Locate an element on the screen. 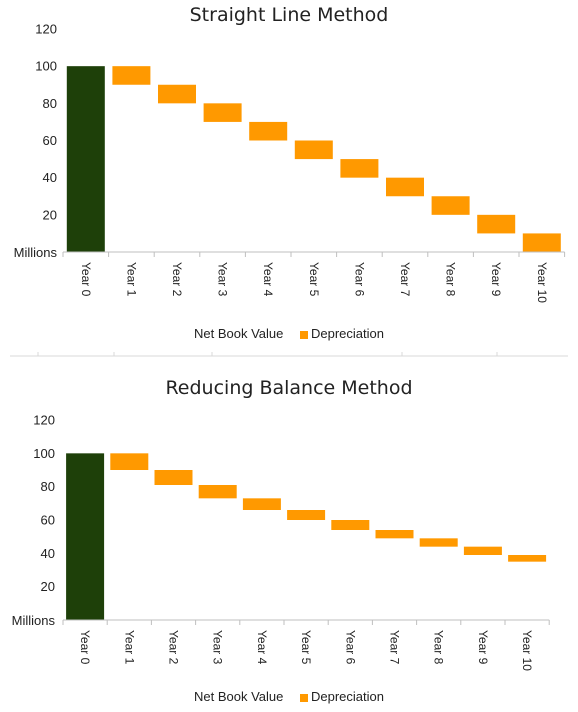  chart2-legend-swatch-depreciation is located at coordinates (304, 698).